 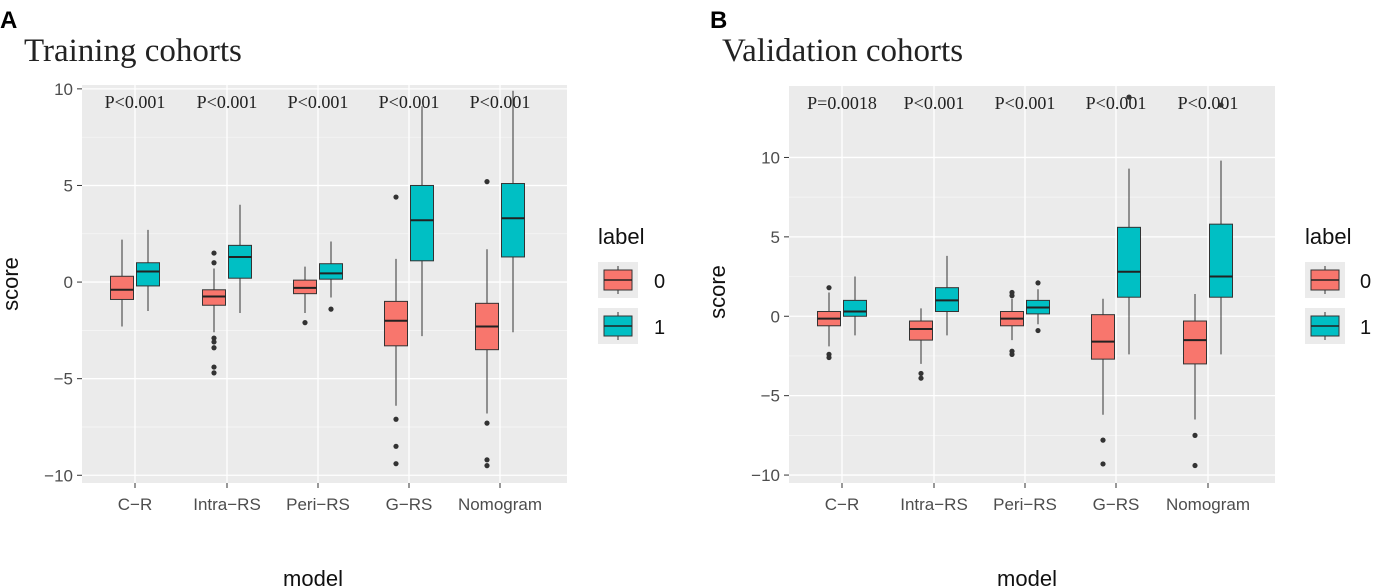 I want to click on x-tick-label-b: Intra−RS, so click(x=934, y=504).